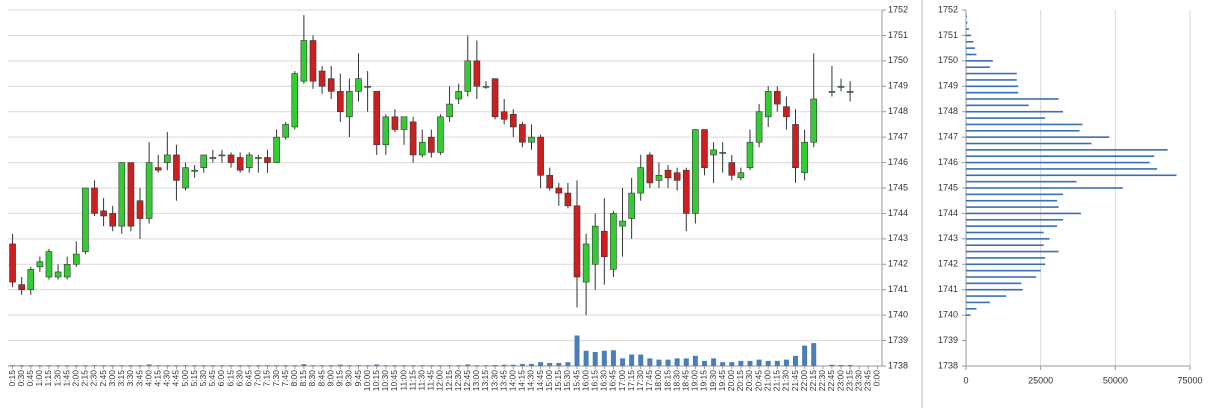  What do you see at coordinates (103, 378) in the screenshot?
I see `x-tick-label: 2:45` at bounding box center [103, 378].